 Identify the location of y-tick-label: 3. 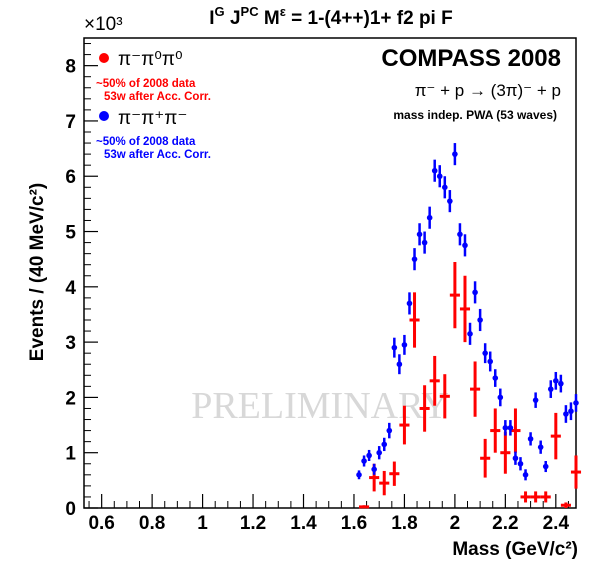
(70, 343).